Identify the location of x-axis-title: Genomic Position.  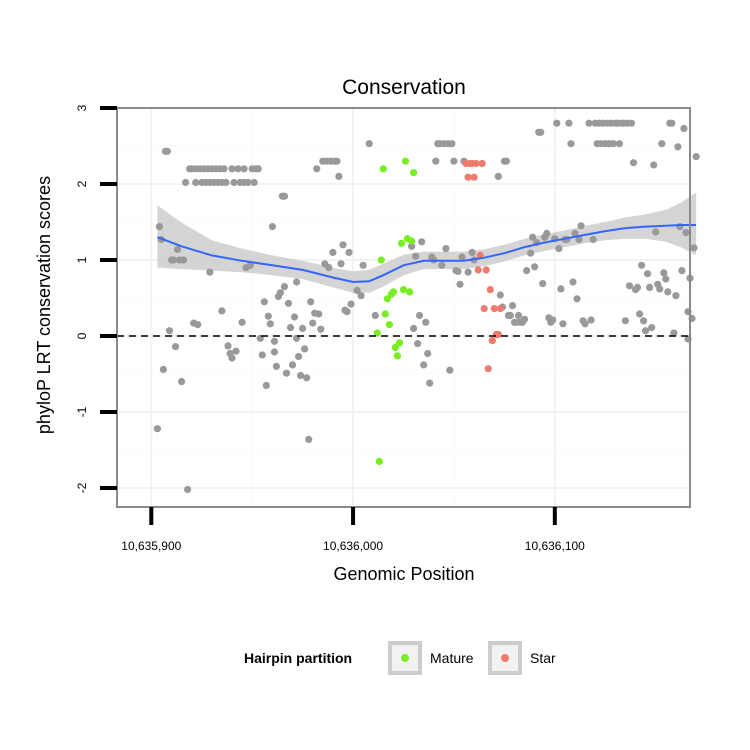
(403, 574).